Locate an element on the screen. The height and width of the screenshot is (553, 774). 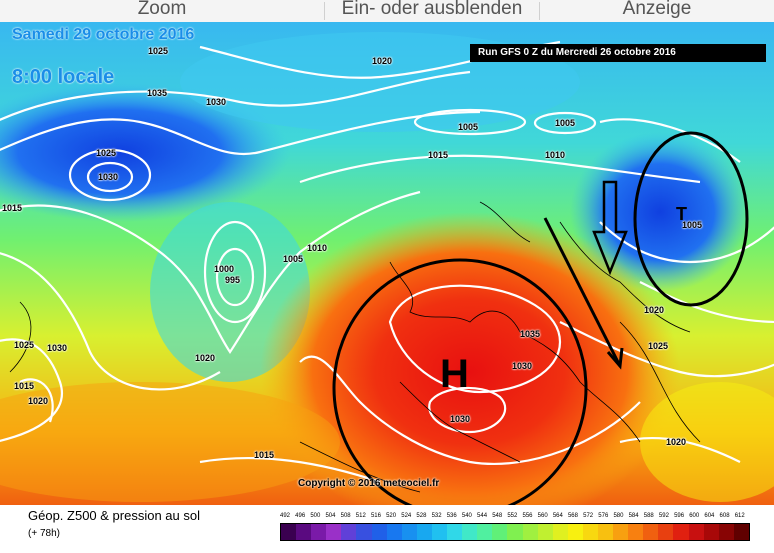
scale-tick-label: 560 is located at coordinates (542, 516).